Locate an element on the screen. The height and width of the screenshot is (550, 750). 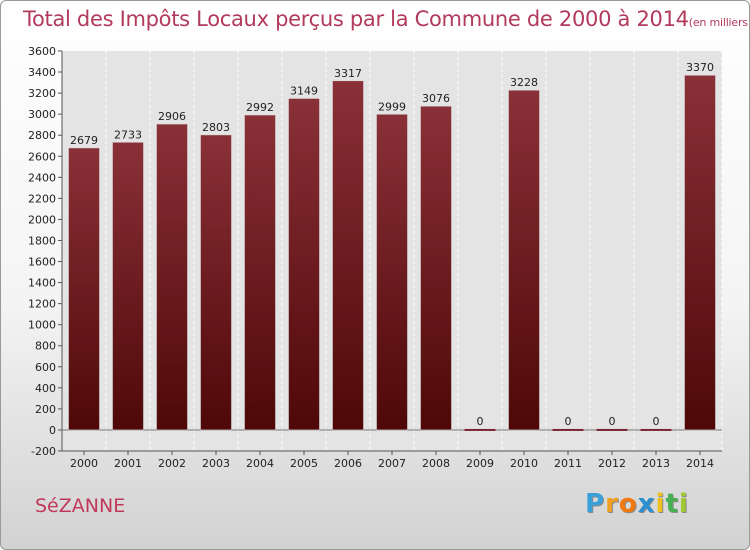
x-tick-label: 2005 is located at coordinates (304, 463).